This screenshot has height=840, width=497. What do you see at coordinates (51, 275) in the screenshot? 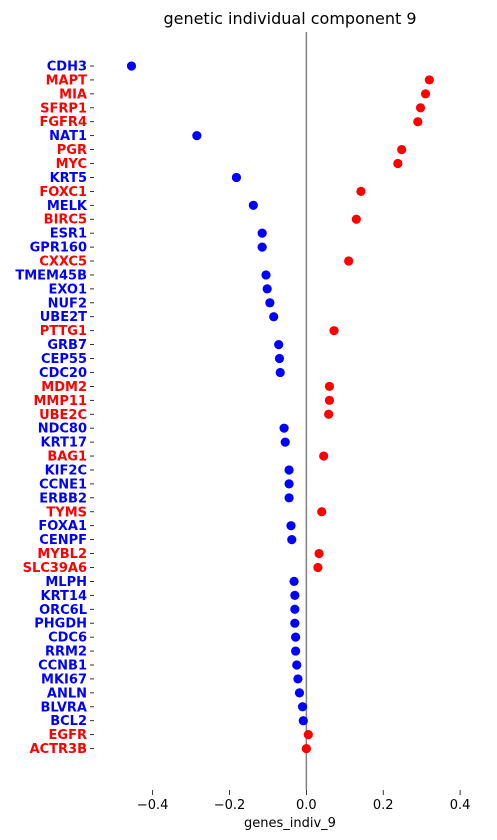
I see `y-tick-label-tmem45b: TMEM45B` at bounding box center [51, 275].